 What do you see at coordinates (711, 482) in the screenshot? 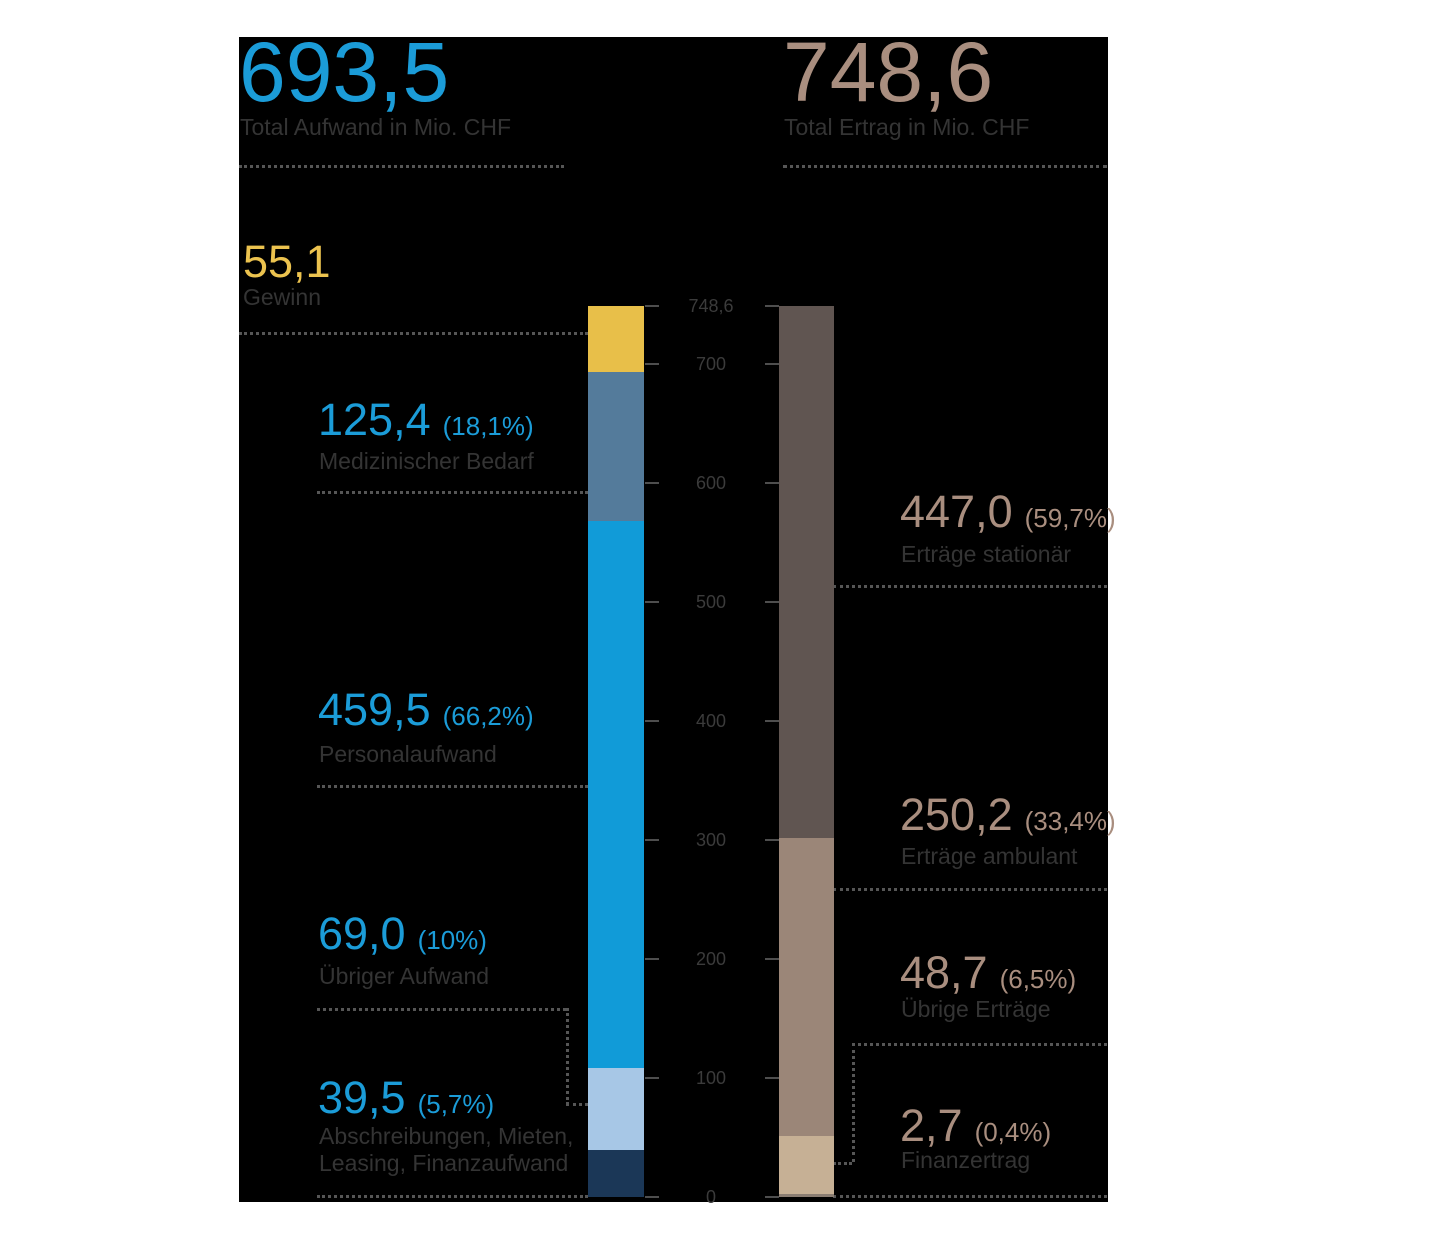
I see `axis-tick-label: 600` at bounding box center [711, 482].